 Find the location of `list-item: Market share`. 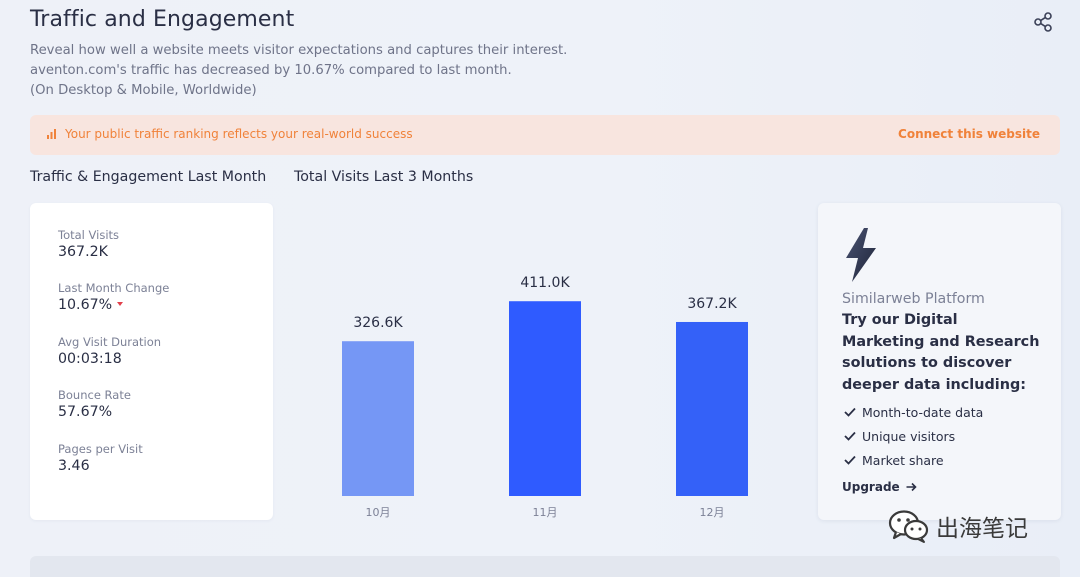

list-item: Market share is located at coordinates (913, 460).